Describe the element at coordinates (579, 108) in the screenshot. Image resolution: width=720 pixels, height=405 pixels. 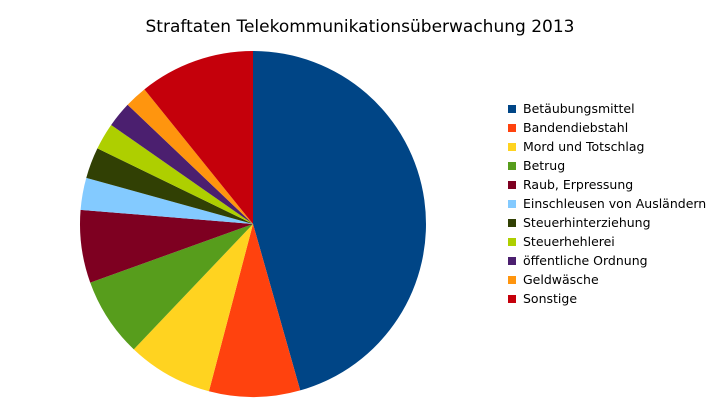
I see `legend-label: Betäubungsmittel` at that location.